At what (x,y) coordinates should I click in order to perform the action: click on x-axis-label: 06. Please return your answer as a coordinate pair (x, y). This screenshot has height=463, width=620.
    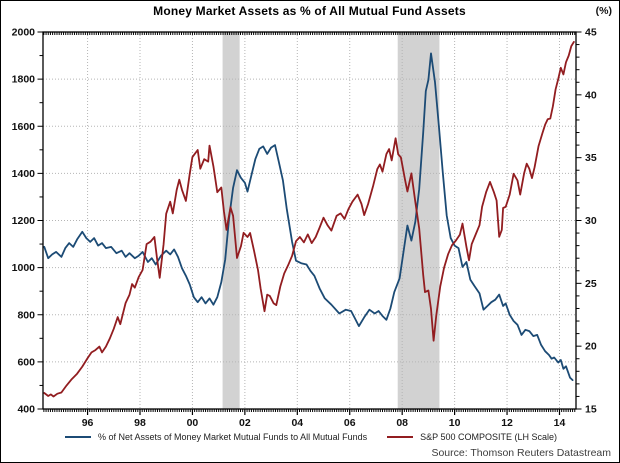
    Looking at the image, I should click on (350, 423).